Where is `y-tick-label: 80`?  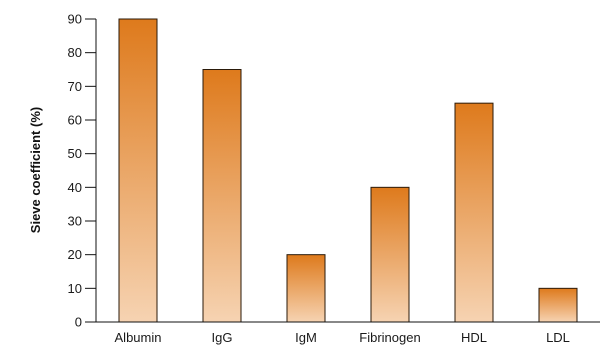 y-tick-label: 80 is located at coordinates (75, 52).